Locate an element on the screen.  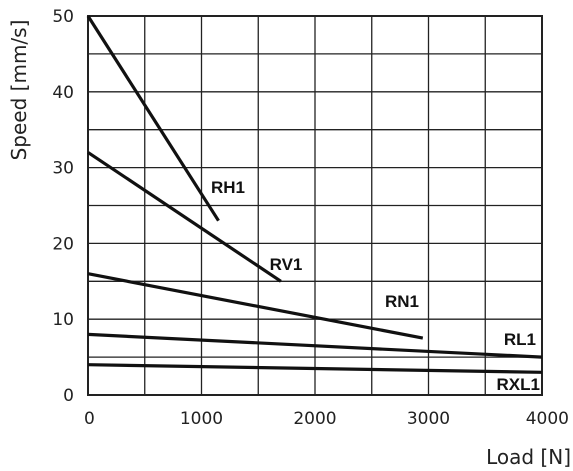
x-tick-label: 2000 is located at coordinates (314, 419).